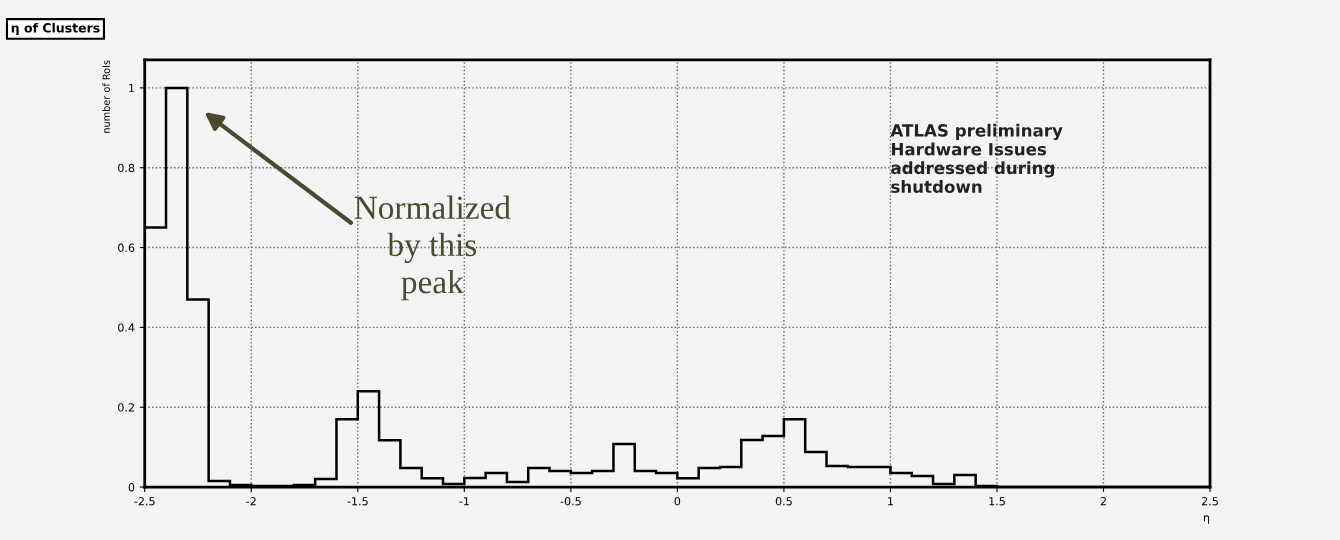 This screenshot has width=1340, height=540. Describe the element at coordinates (570, 501) in the screenshot. I see `x-tick-label: -0.5` at that location.